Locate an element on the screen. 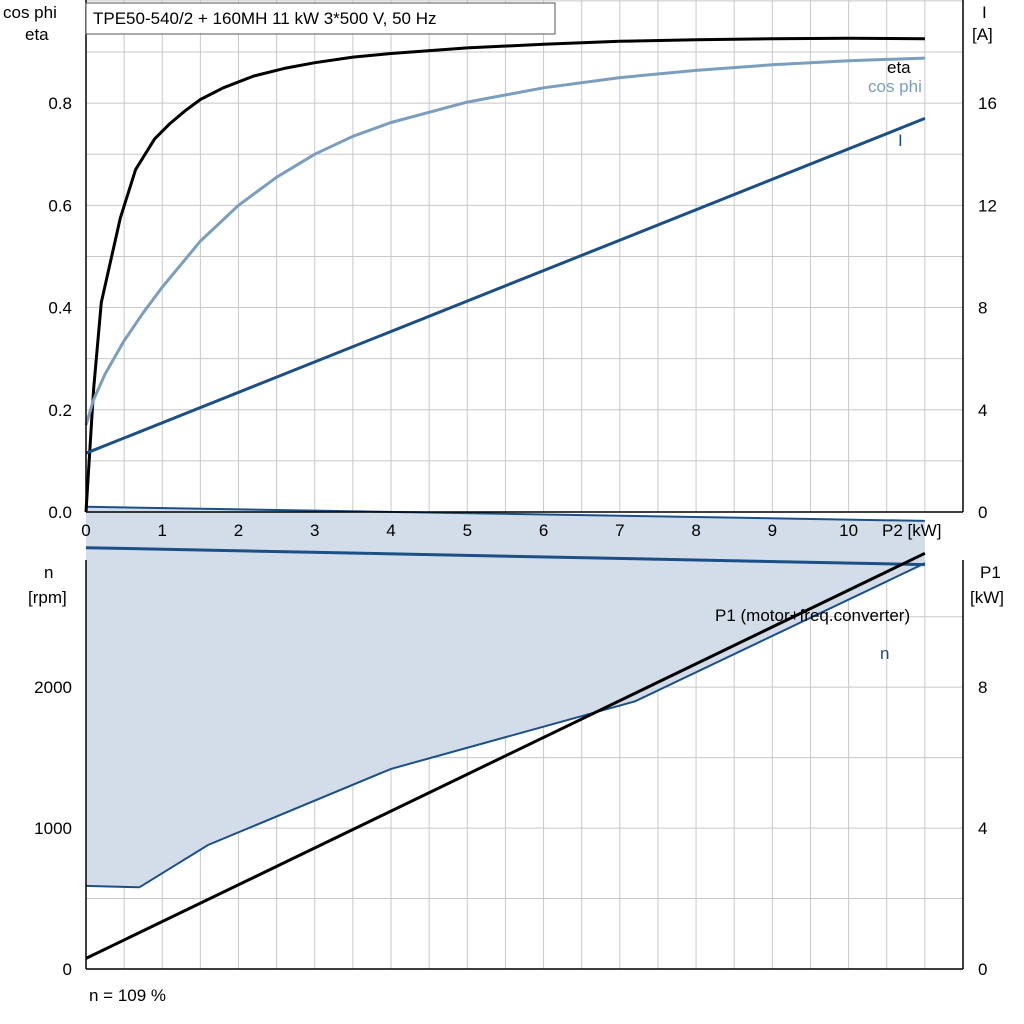 The width and height of the screenshot is (1024, 1024). bottom-right-tick-label: 8 is located at coordinates (982, 687).